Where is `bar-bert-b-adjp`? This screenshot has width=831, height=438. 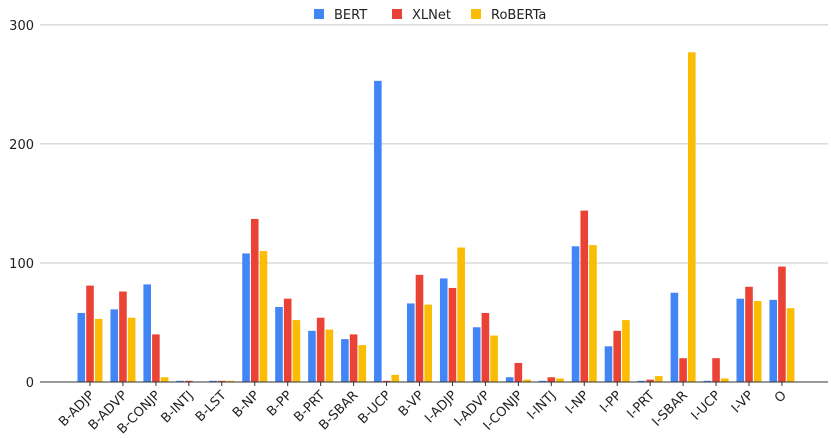 bar-bert-b-adjp is located at coordinates (81, 347).